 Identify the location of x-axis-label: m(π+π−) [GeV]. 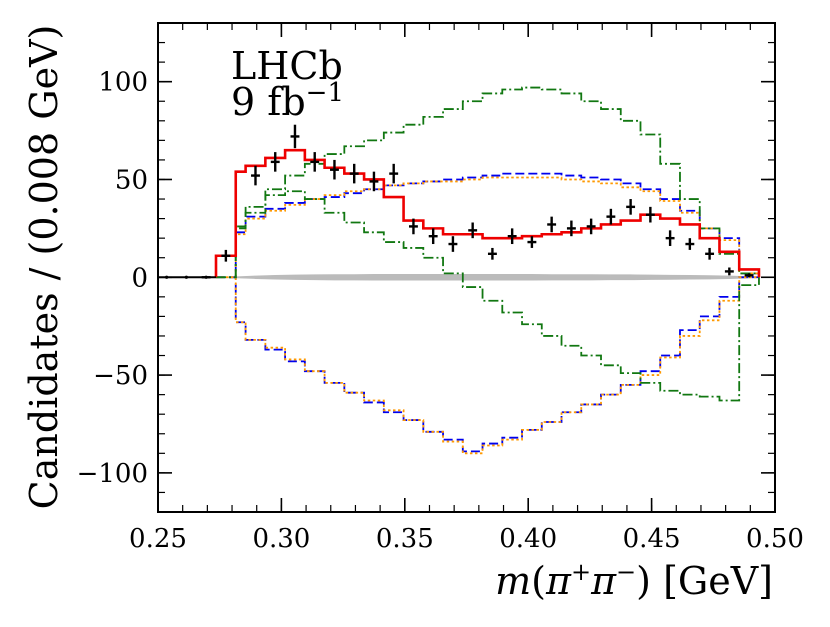
(634, 580).